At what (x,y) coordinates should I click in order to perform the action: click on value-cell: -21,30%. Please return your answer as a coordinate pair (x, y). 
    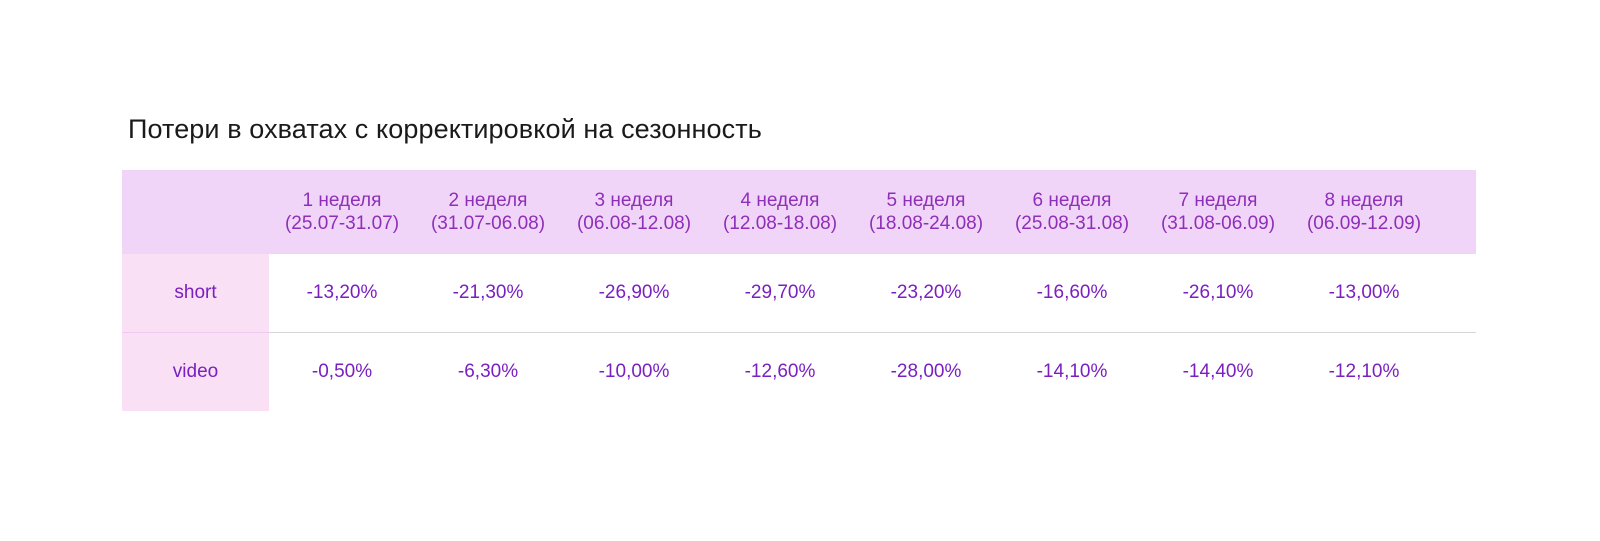
    Looking at the image, I should click on (488, 293).